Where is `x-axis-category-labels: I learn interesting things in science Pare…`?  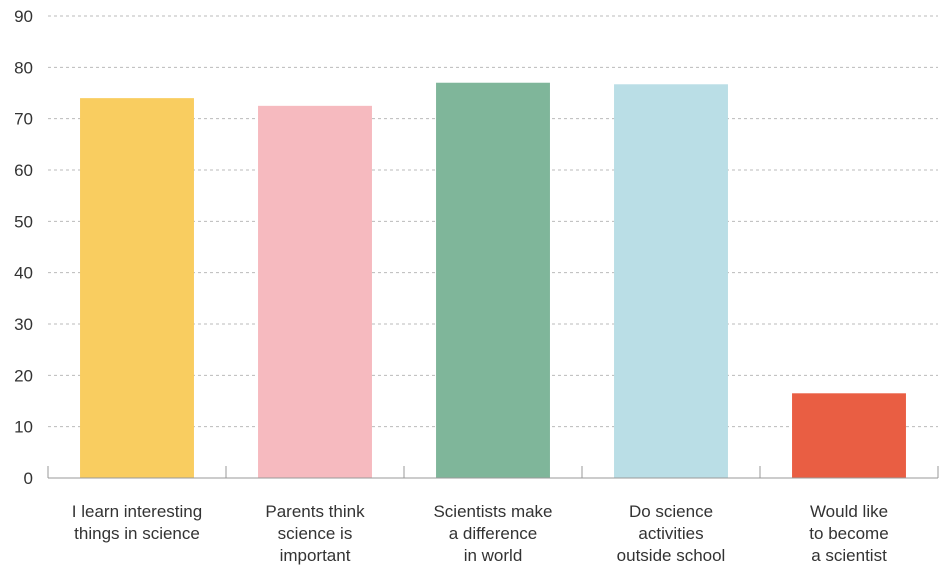
x-axis-category-labels: I learn interesting things in science Pare… is located at coordinates (480, 533).